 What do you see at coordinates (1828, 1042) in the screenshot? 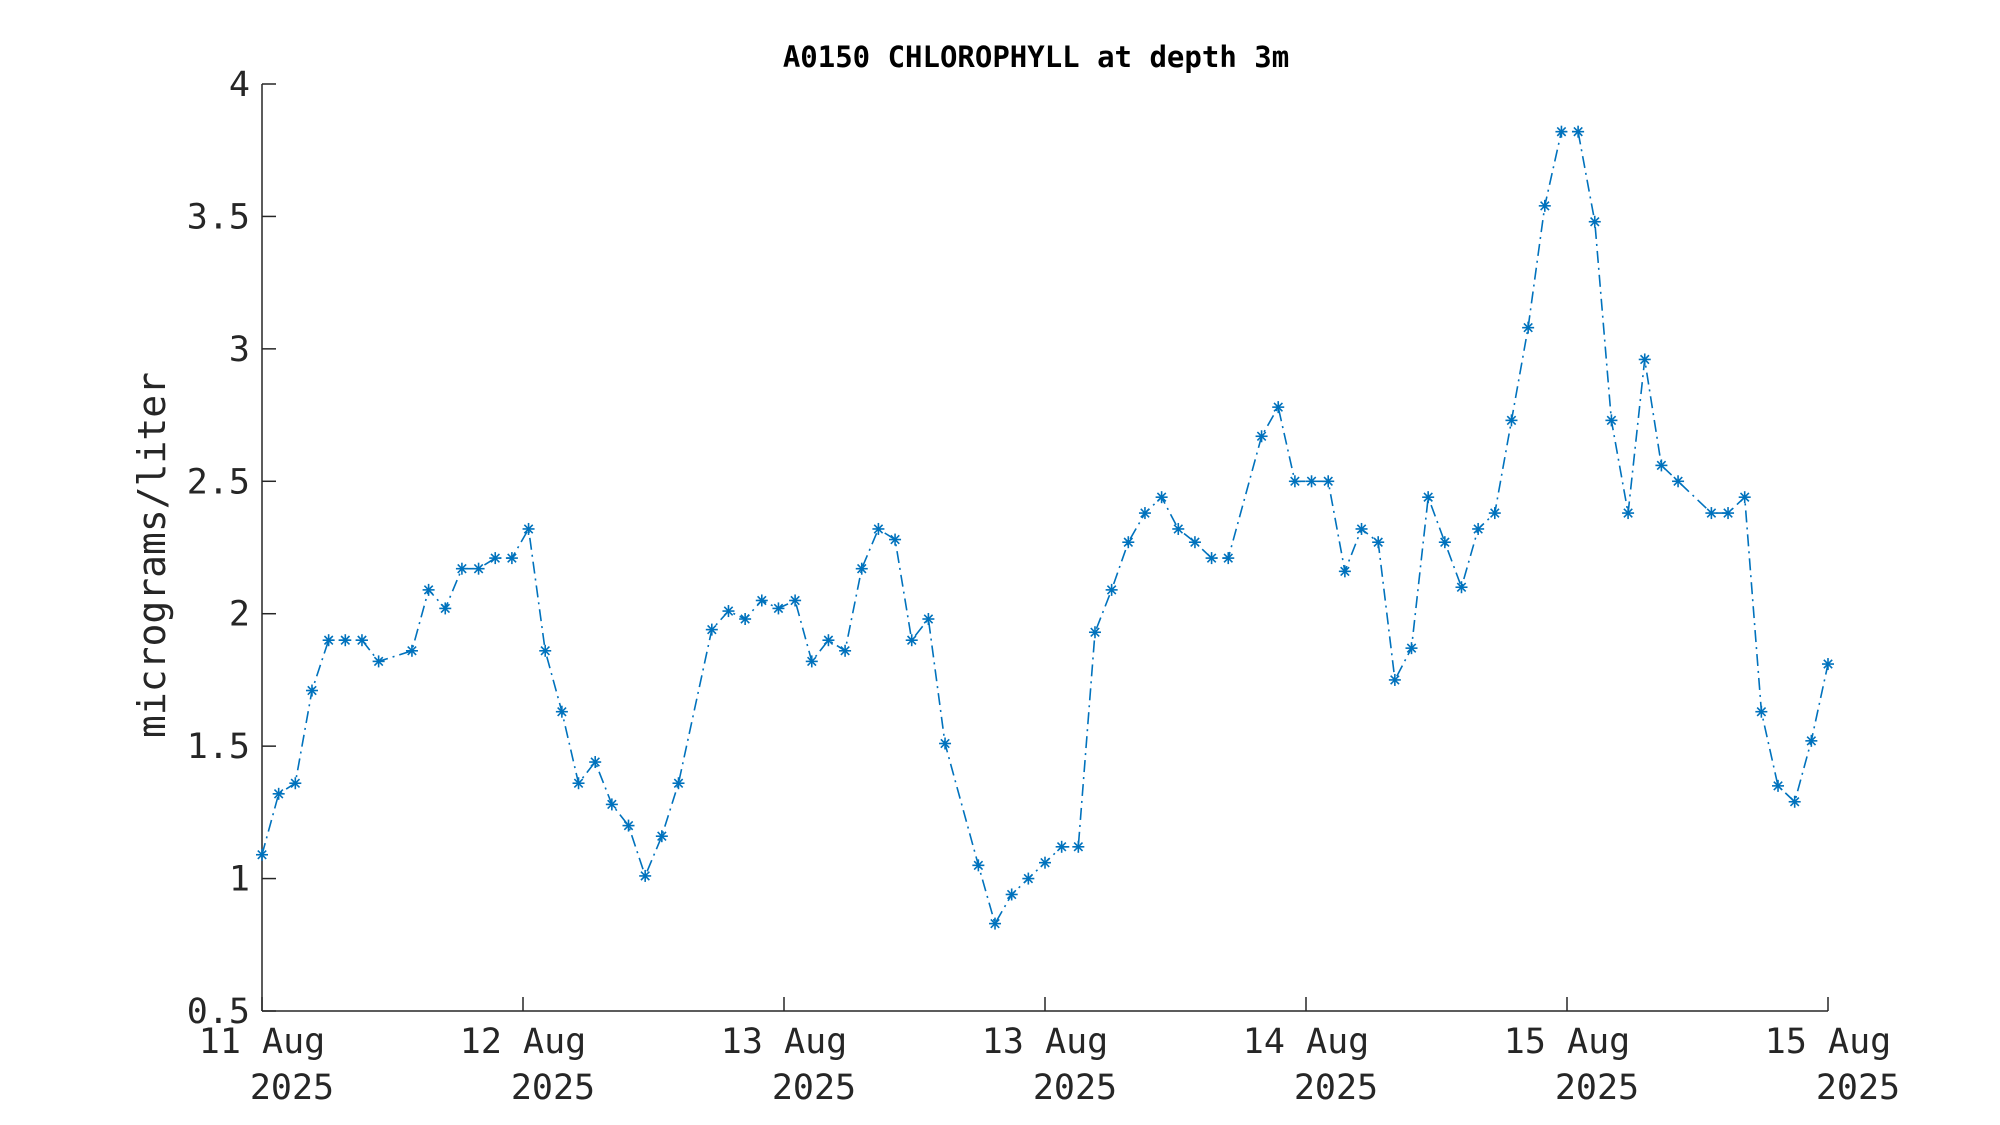
I see `x-tick-label-date: 15 Aug` at bounding box center [1828, 1042].